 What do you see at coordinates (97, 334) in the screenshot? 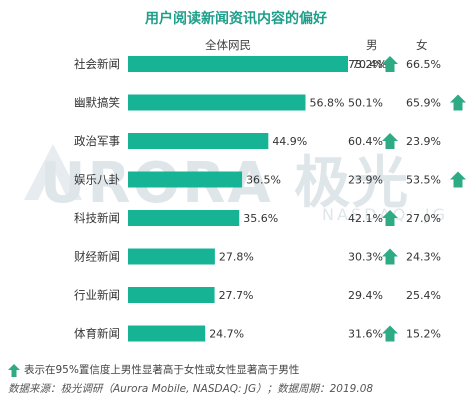
I see `category-label: 体育新闻` at bounding box center [97, 334].